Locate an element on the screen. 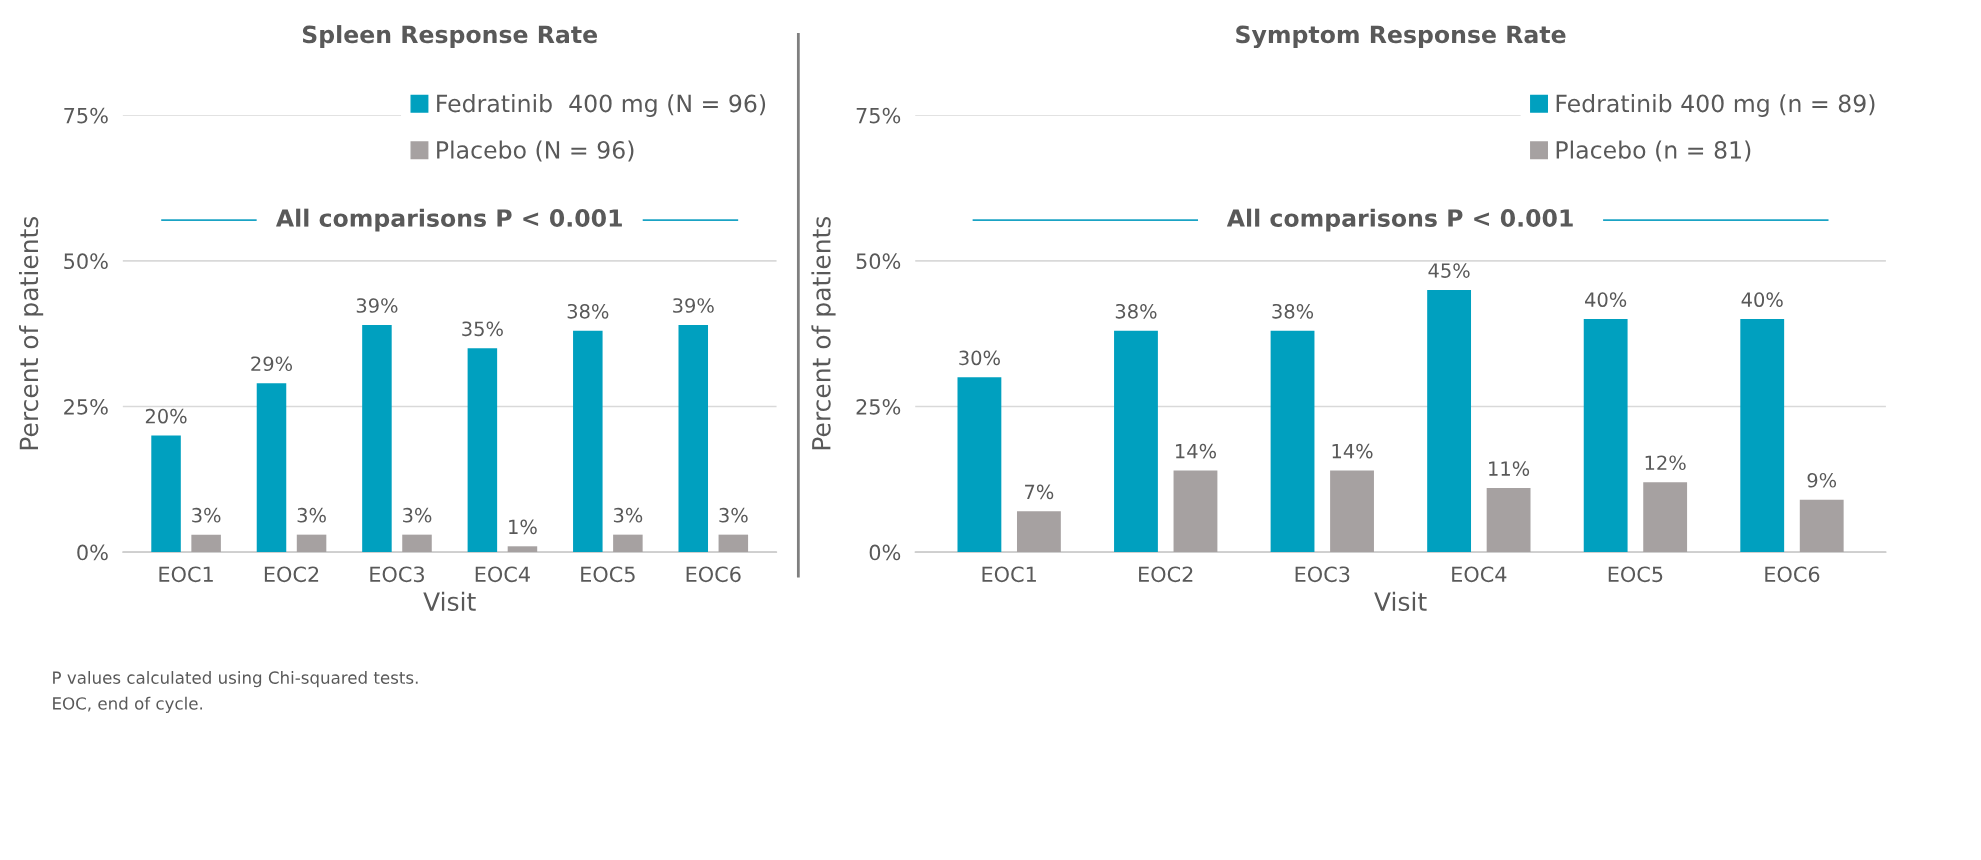  data-label: 35% is located at coordinates (482, 329).